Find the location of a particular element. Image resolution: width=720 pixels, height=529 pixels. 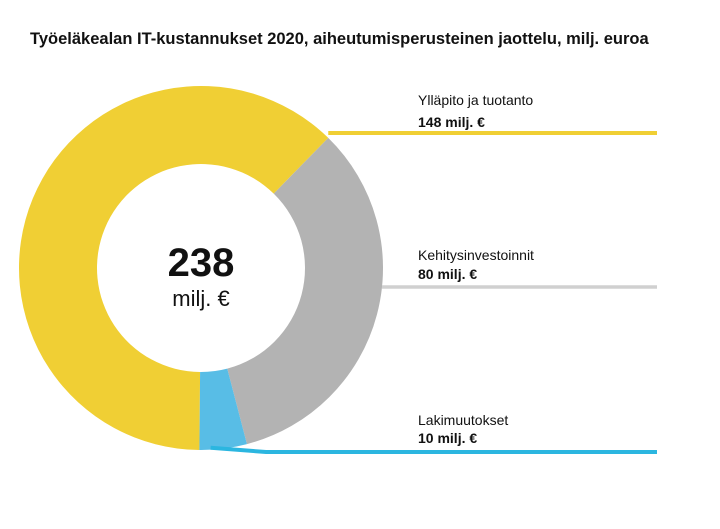

slice-label-kehitysinvestoinnit: Kehitysinvestoinnit is located at coordinates (476, 255).